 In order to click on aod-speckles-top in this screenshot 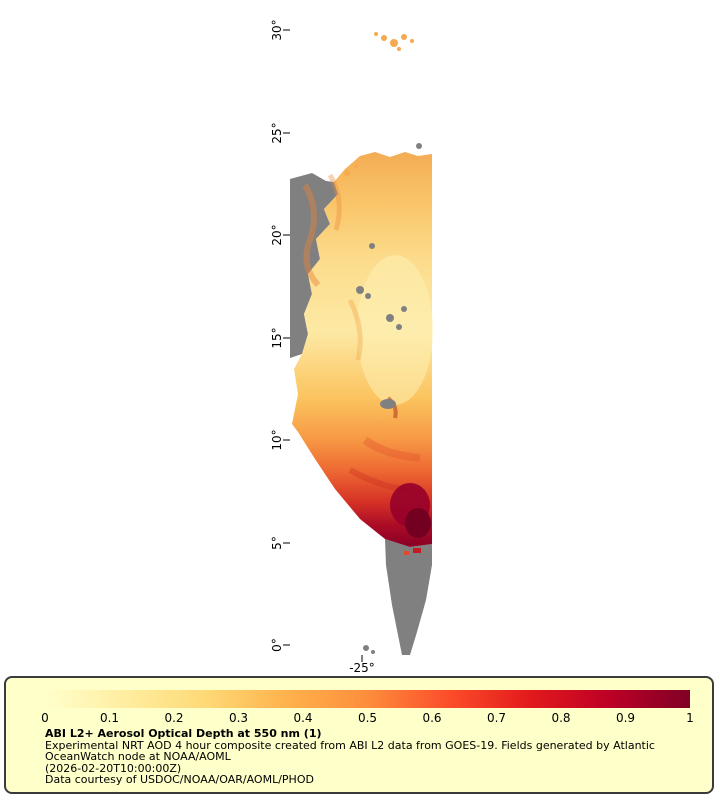, I will do `click(379, 104)`.